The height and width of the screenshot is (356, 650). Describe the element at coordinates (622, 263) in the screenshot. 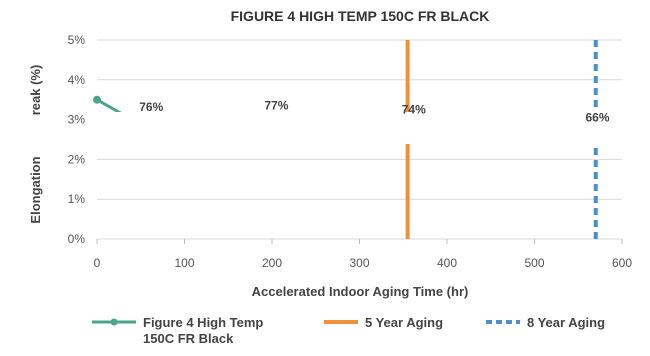

I see `x-tick-label-600: 600` at that location.